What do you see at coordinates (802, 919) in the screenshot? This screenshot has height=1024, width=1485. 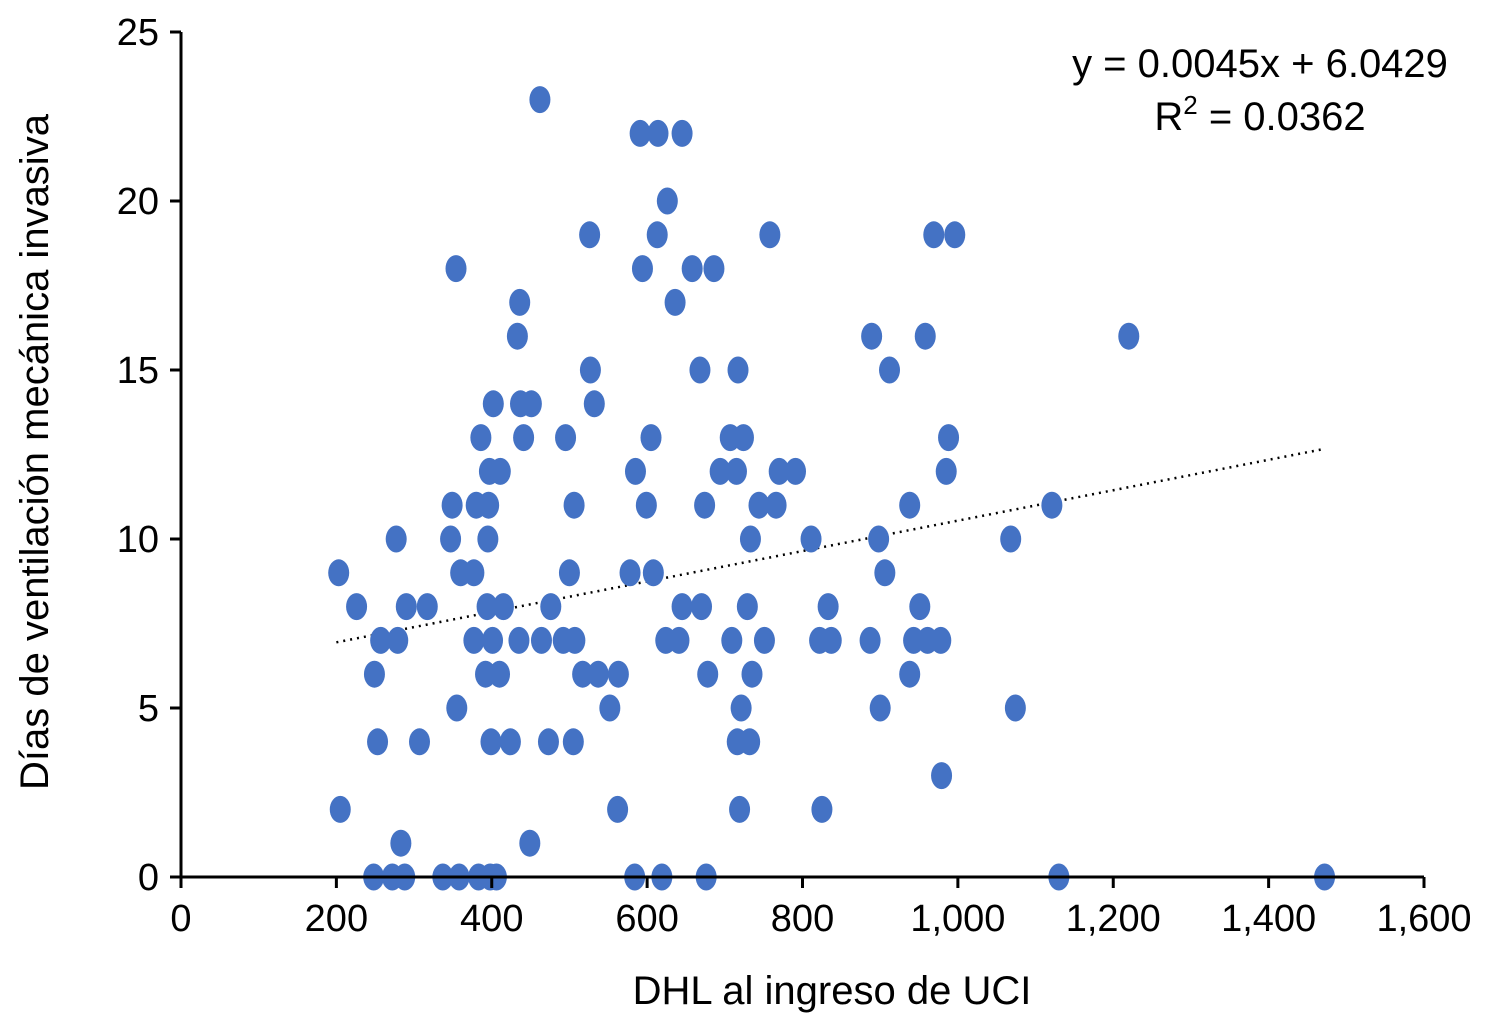 I see `x-tick-label: 800` at bounding box center [802, 919].